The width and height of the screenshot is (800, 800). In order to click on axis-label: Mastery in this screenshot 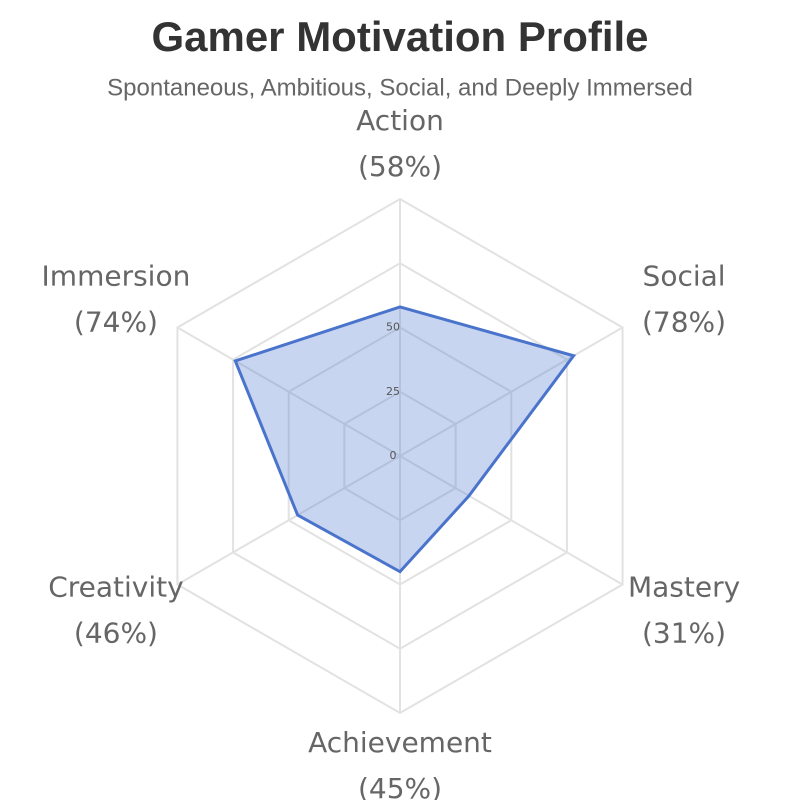, I will do `click(684, 587)`.